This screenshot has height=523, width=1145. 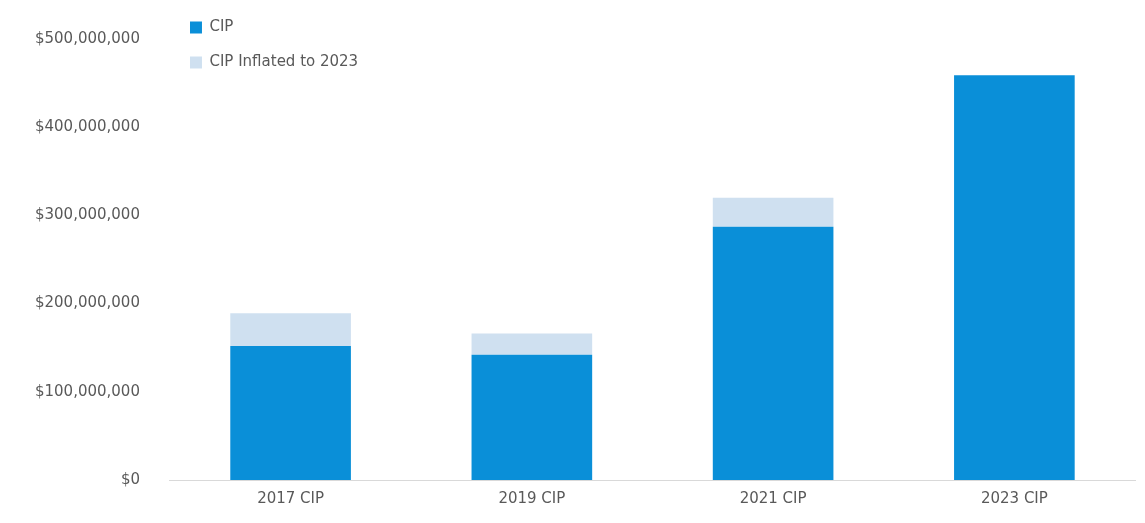 What do you see at coordinates (532, 497) in the screenshot?
I see `x-tick-label: 2019 CIP` at bounding box center [532, 497].